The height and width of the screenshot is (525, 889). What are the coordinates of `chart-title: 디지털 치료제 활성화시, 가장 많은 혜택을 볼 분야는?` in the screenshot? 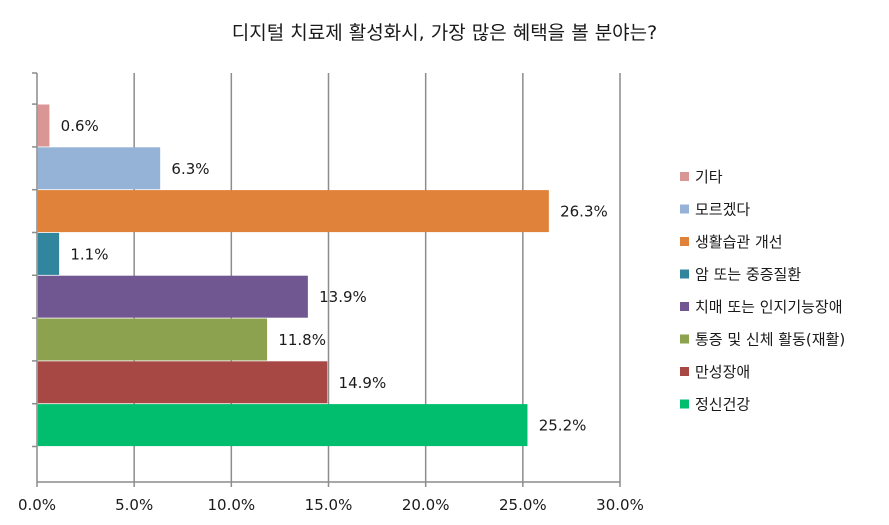 It's located at (444, 33).